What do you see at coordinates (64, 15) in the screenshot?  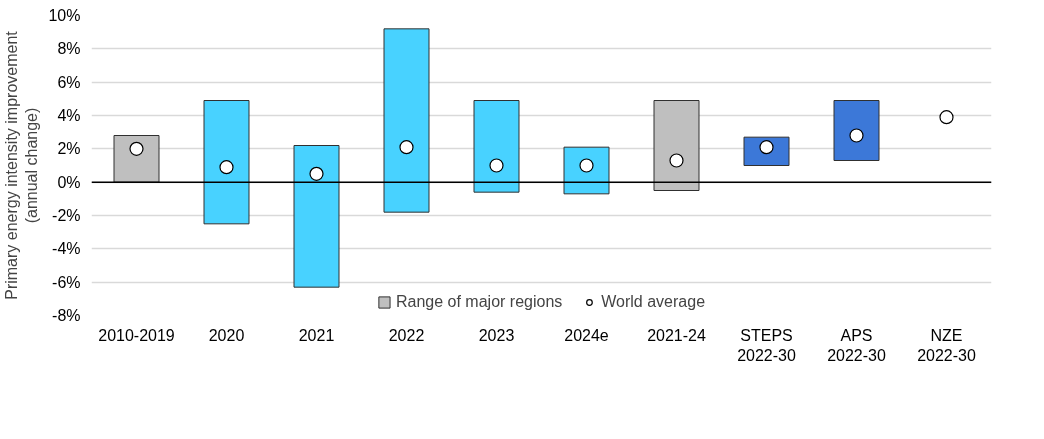 I see `y-tick-label: 10%` at bounding box center [64, 15].